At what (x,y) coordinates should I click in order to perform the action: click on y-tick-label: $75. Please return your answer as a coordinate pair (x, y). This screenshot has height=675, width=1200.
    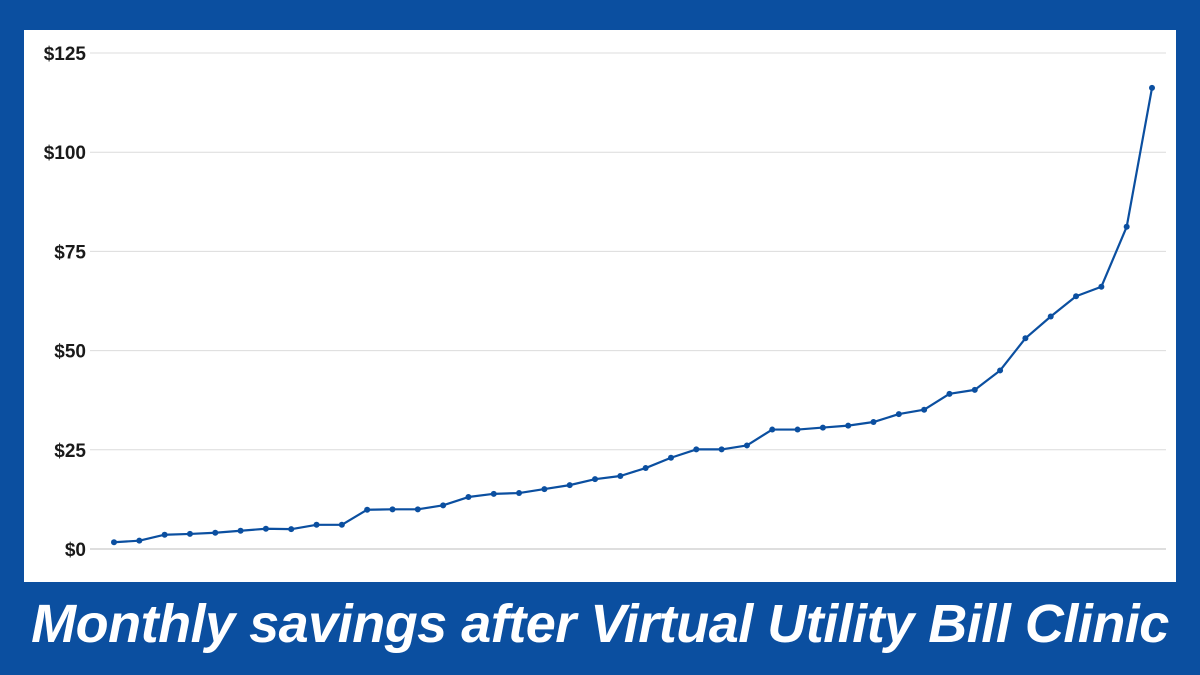
    Looking at the image, I should click on (70, 252).